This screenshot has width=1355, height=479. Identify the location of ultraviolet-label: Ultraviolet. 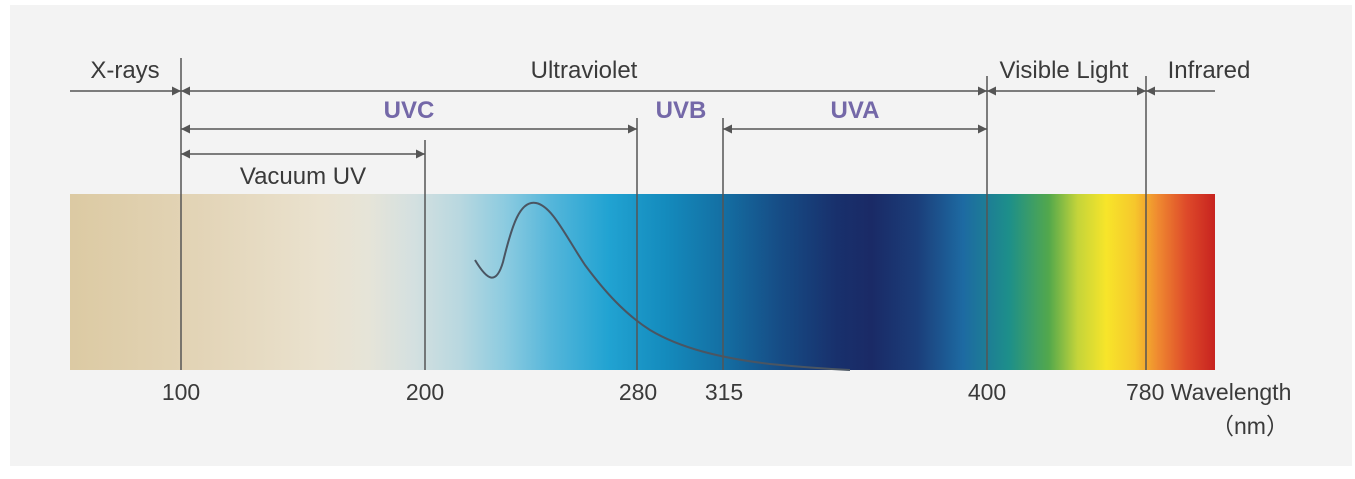
(584, 70).